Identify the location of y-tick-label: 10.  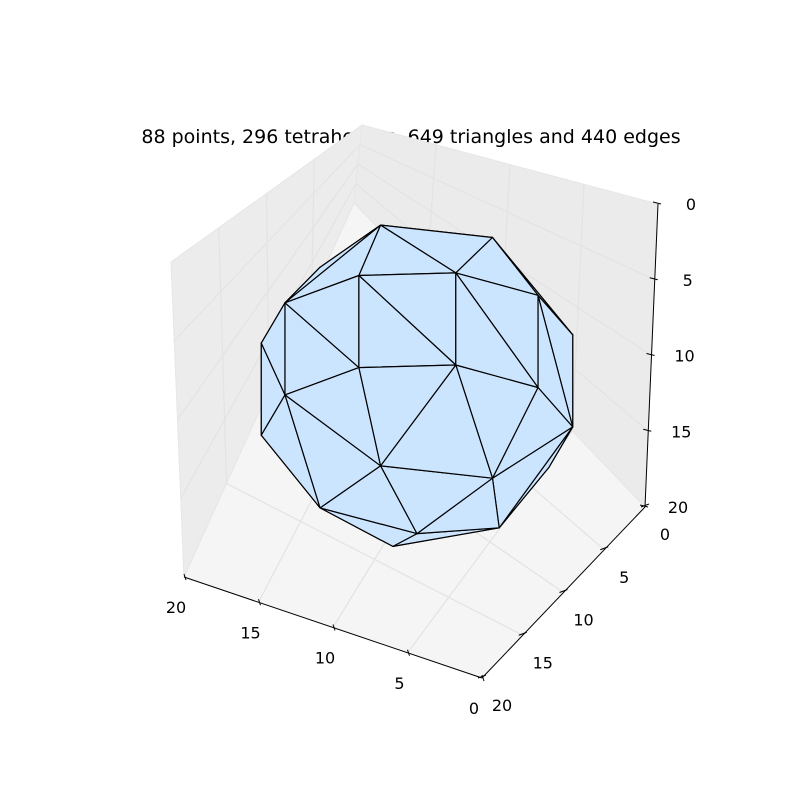
(583, 620).